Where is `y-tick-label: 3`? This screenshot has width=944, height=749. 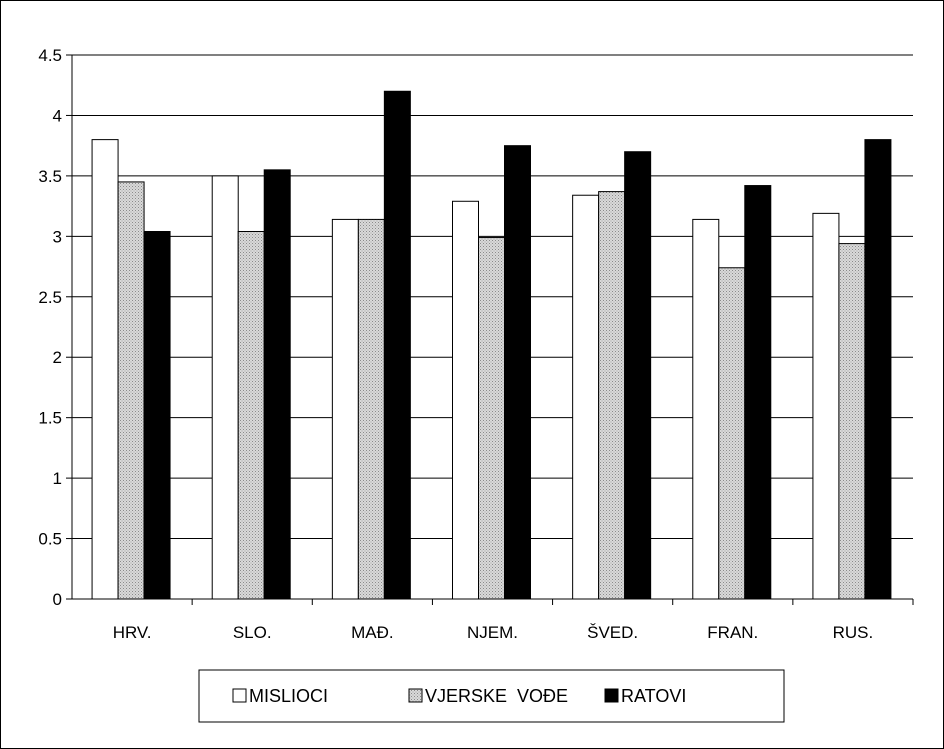 y-tick-label: 3 is located at coordinates (57, 236).